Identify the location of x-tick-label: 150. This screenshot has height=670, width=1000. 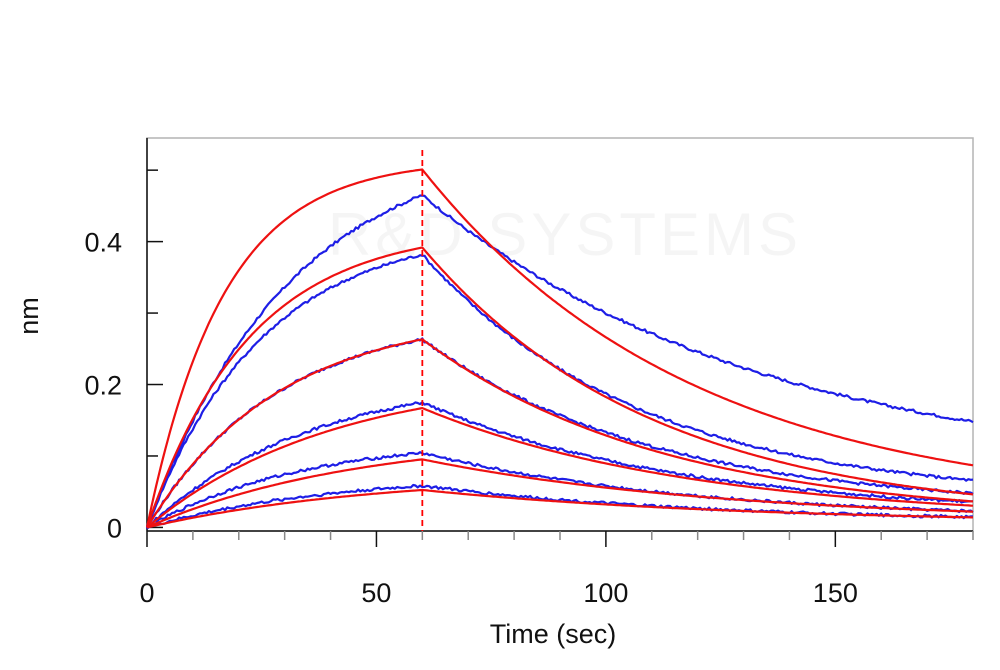
(835, 593).